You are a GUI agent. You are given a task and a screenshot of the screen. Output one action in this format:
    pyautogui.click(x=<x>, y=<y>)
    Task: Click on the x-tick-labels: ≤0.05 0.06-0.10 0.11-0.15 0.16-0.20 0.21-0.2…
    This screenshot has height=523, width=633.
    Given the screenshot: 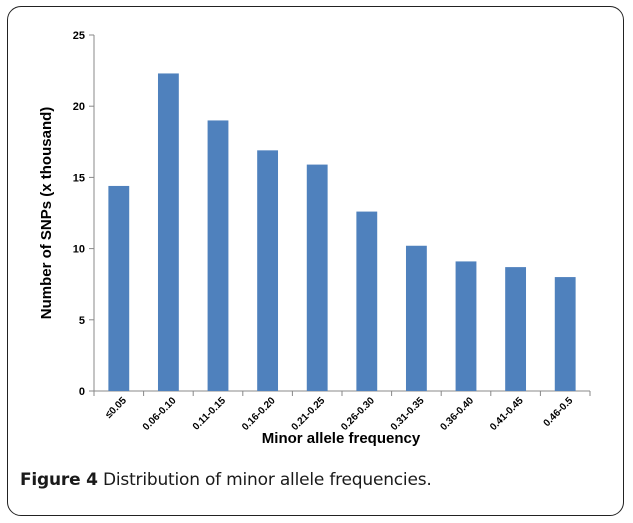 What is the action you would take?
    pyautogui.click(x=339, y=414)
    